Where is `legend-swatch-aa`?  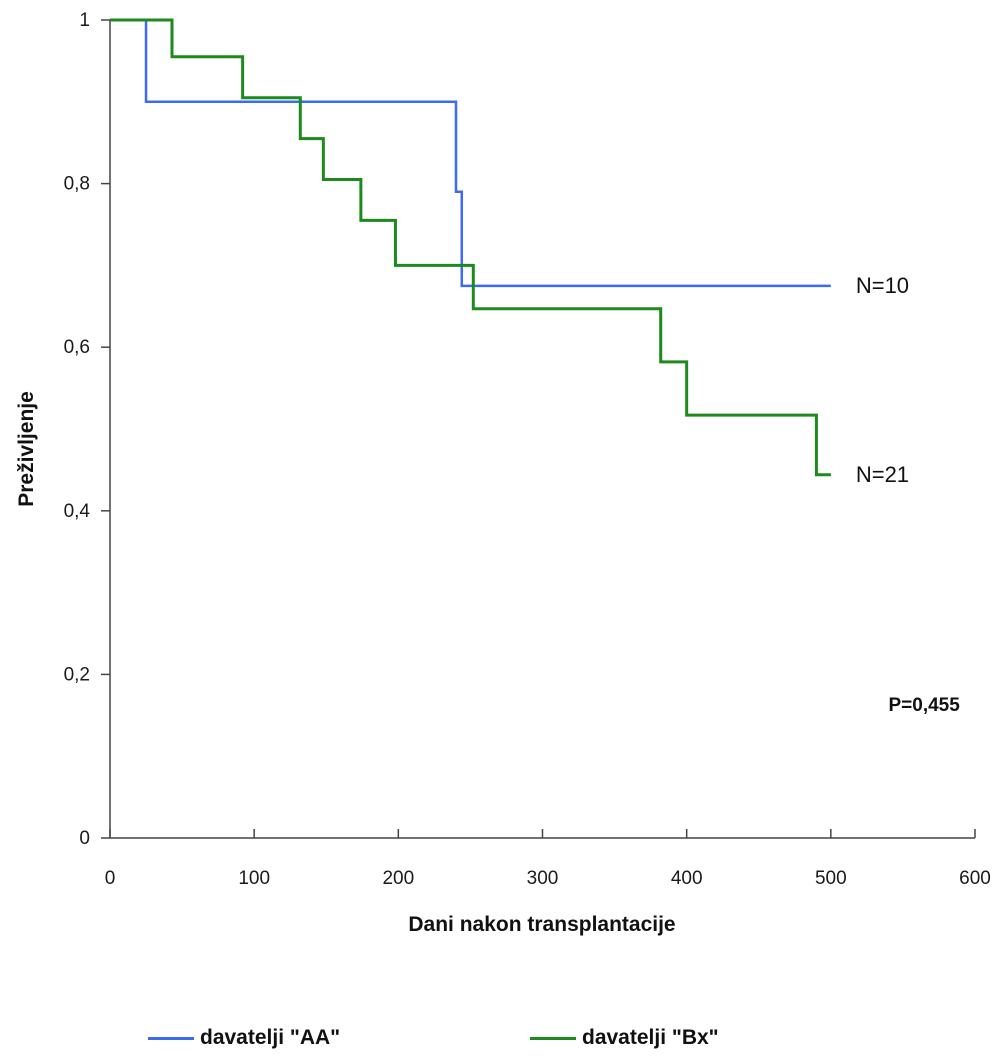 legend-swatch-aa is located at coordinates (171, 1038).